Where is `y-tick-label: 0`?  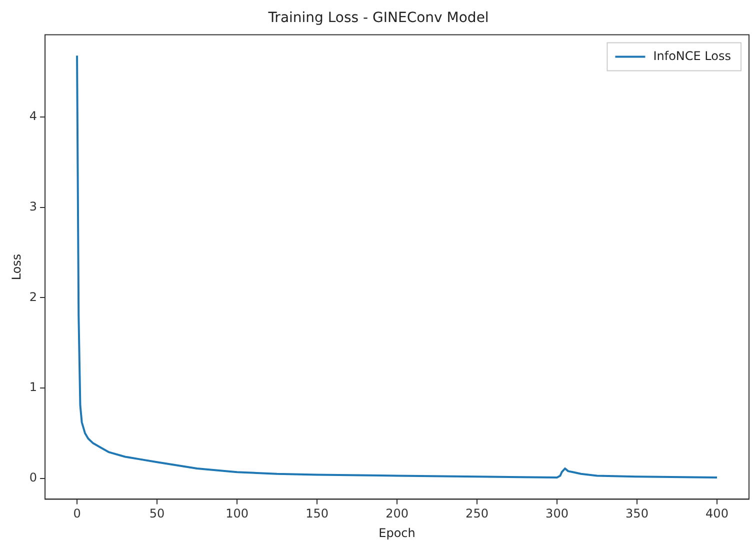 y-tick-label: 0 is located at coordinates (33, 477).